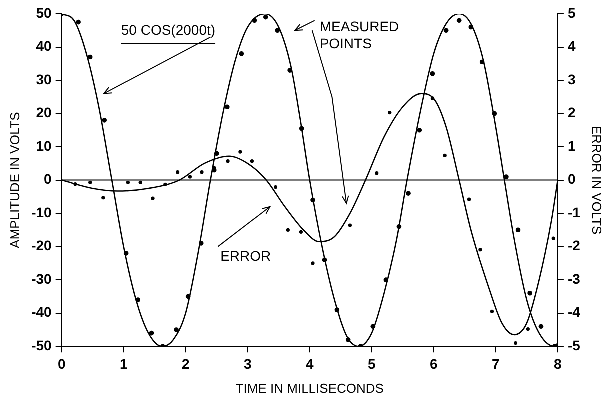  Describe the element at coordinates (572, 146) in the screenshot. I see `y2-tick-label: 1` at that location.